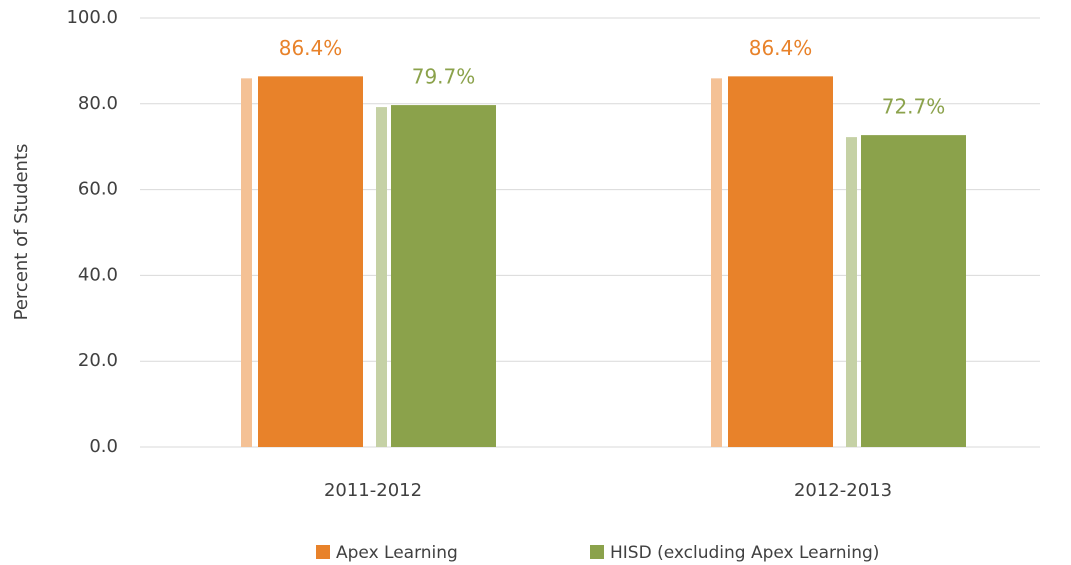 The image size is (1071, 565). I want to click on y-tick-label: 0.0, so click(103, 446).